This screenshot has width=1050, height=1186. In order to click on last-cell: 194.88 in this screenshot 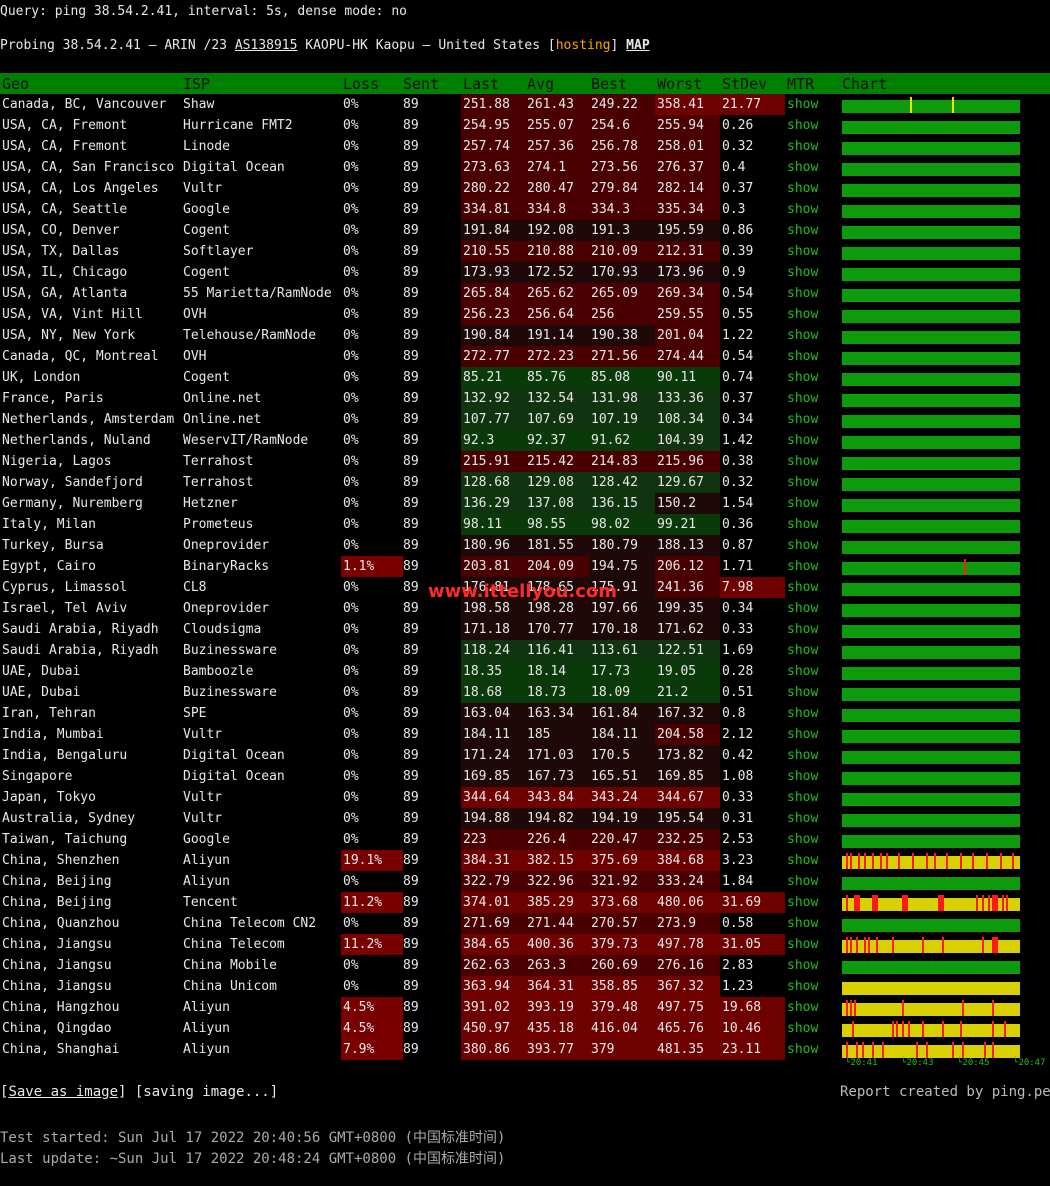, I will do `click(493, 818)`.